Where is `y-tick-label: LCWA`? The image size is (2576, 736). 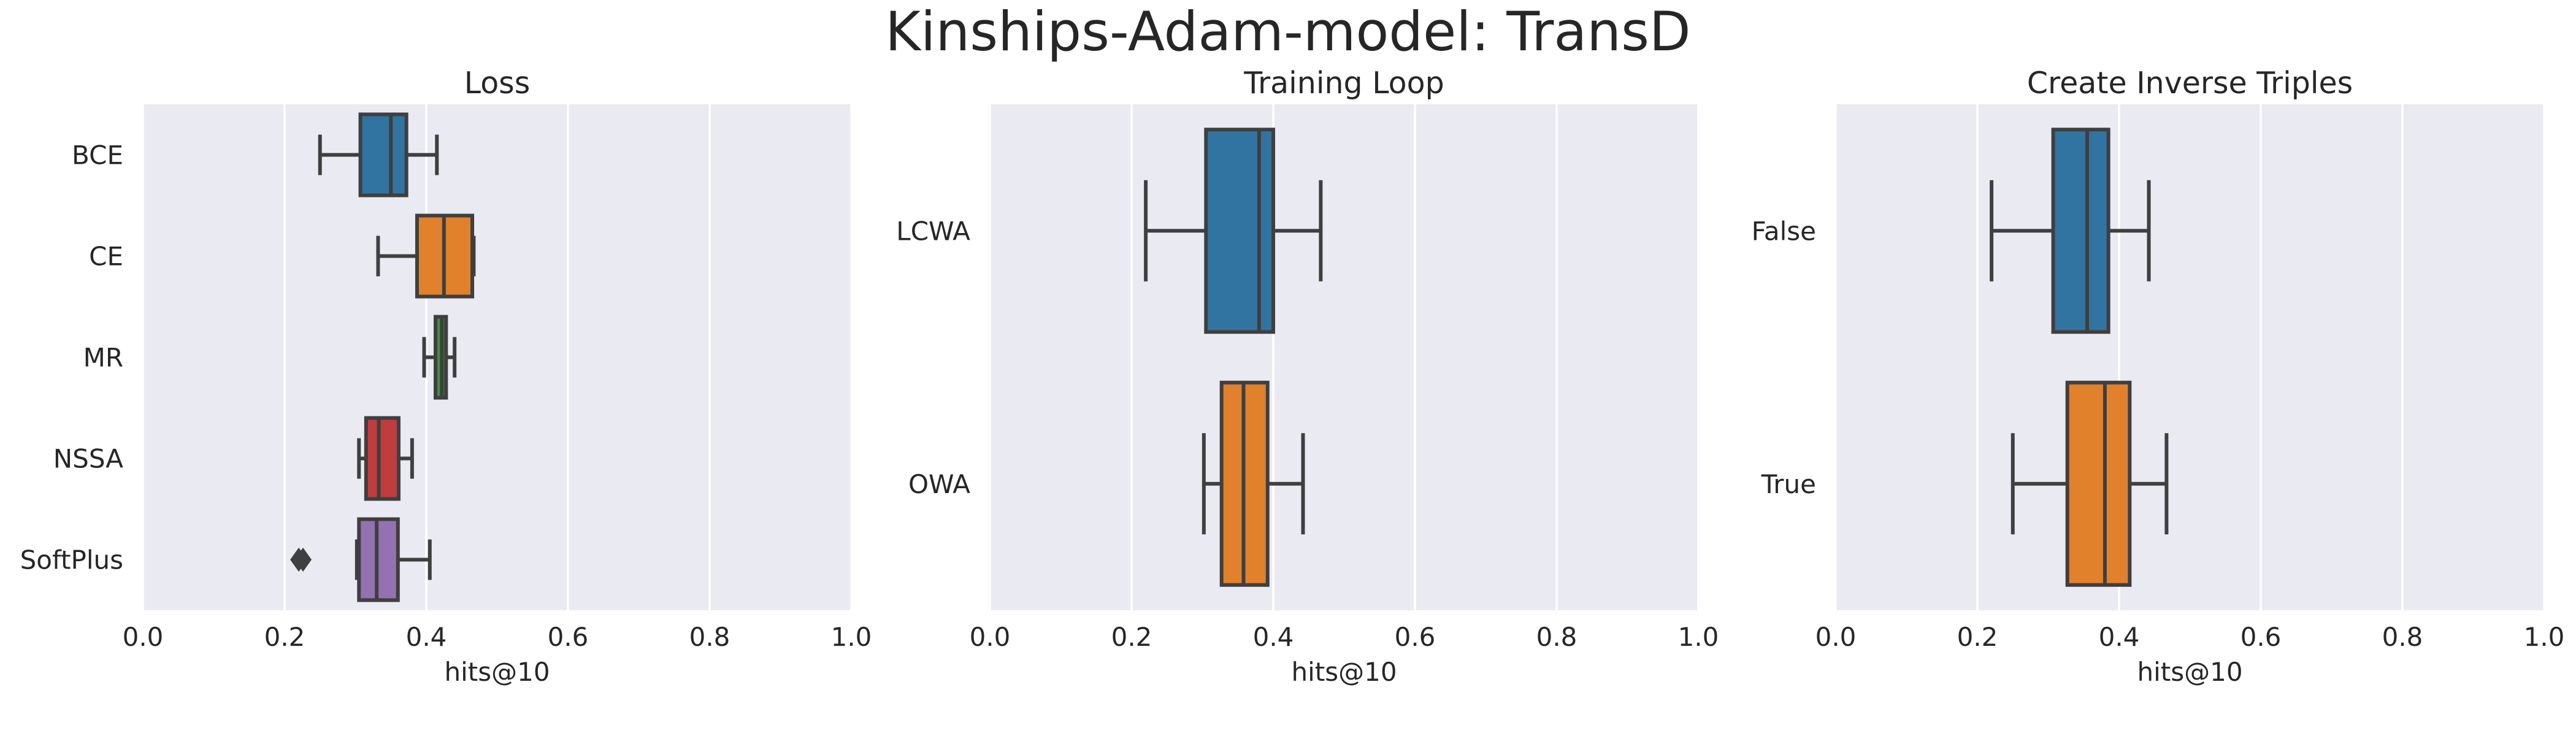 y-tick-label: LCWA is located at coordinates (933, 231).